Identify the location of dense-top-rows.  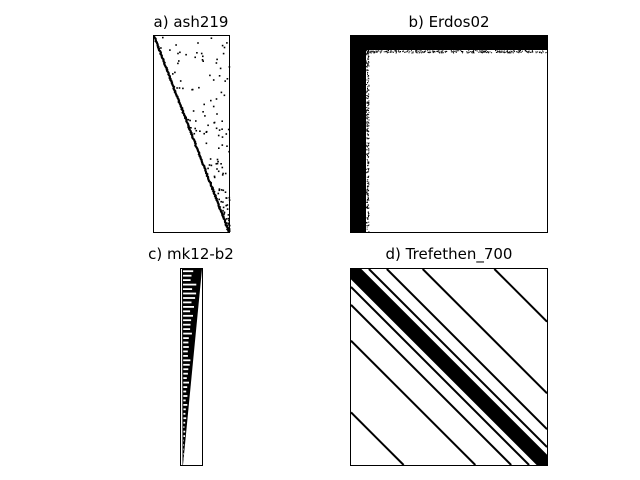
(449, 43).